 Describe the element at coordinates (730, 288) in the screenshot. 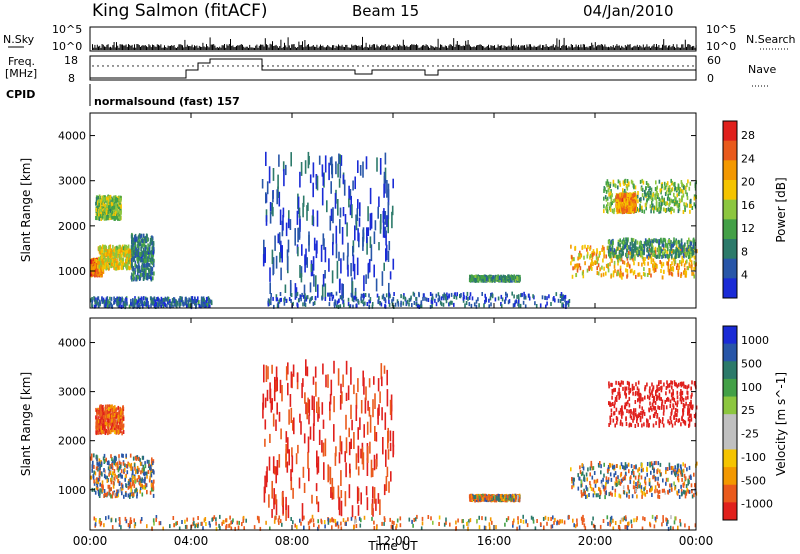

I see `colorbar-segment` at that location.